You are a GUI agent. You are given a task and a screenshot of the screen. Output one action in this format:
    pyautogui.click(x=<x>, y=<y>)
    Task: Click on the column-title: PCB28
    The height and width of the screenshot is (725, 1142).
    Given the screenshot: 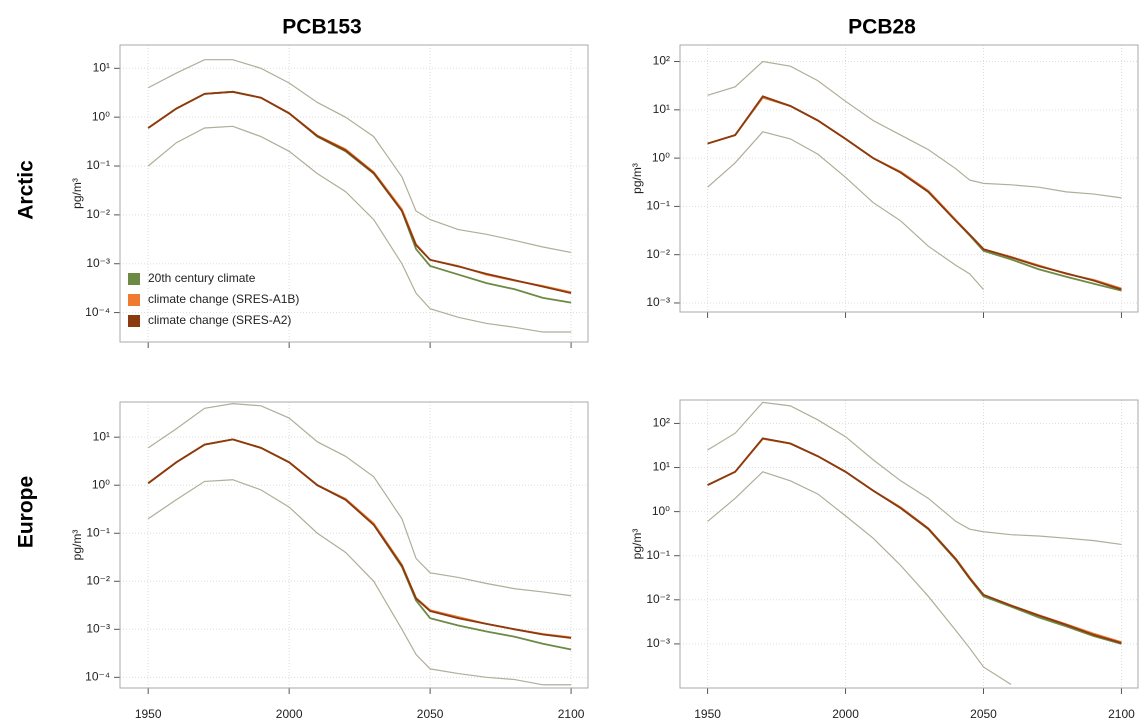 What is the action you would take?
    pyautogui.click(x=882, y=27)
    